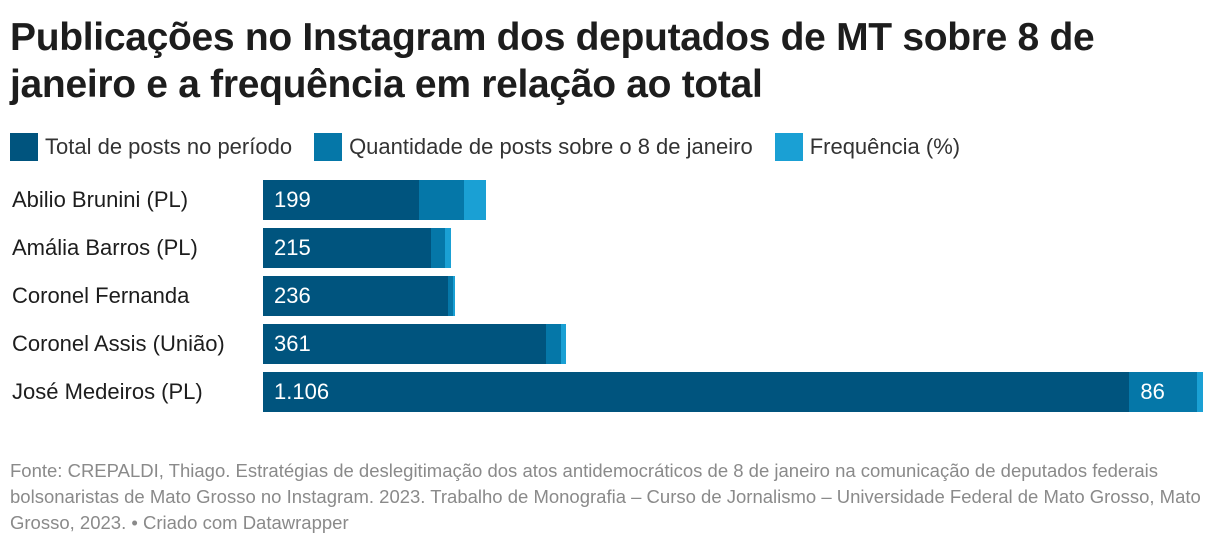 The image size is (1220, 550). Describe the element at coordinates (292, 343) in the screenshot. I see `bar-value-label: 361` at that location.